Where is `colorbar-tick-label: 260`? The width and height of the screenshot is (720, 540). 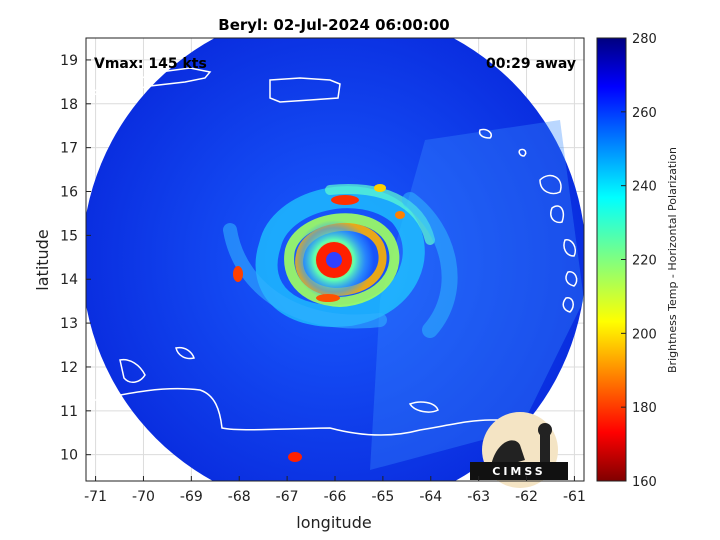
colorbar-tick-label: 260 is located at coordinates (644, 113).